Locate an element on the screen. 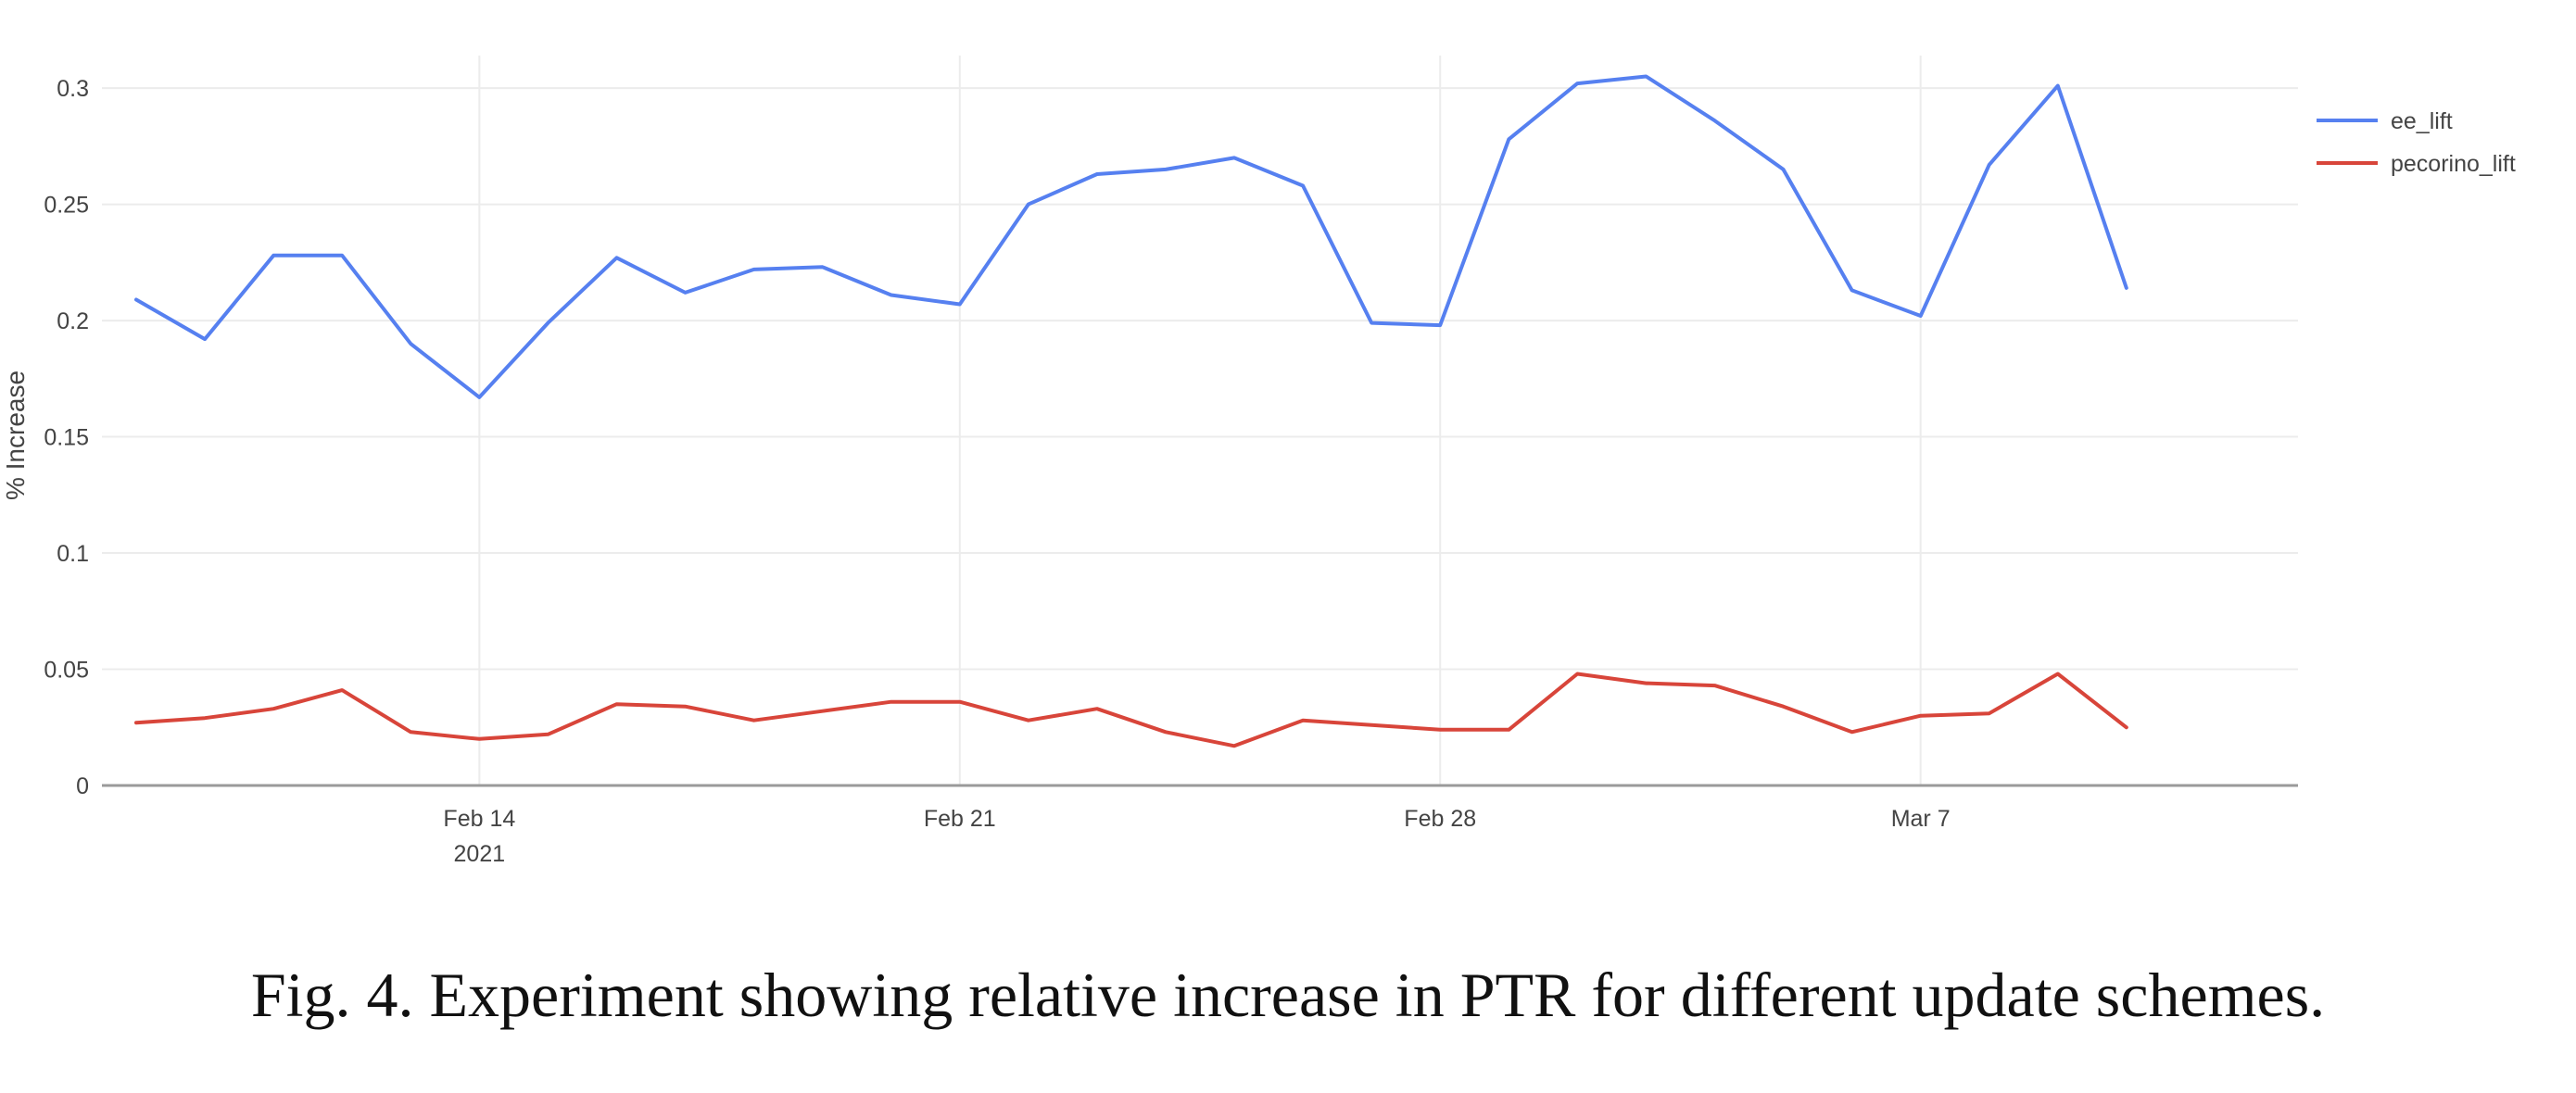 The image size is (2576, 1093). x-tick-label: Mar 7 is located at coordinates (1921, 819).